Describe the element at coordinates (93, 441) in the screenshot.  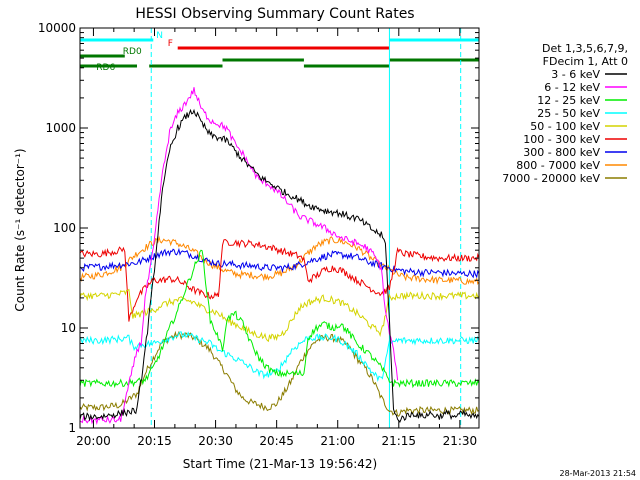
I see `x-tick-label-0: 20:00` at that location.